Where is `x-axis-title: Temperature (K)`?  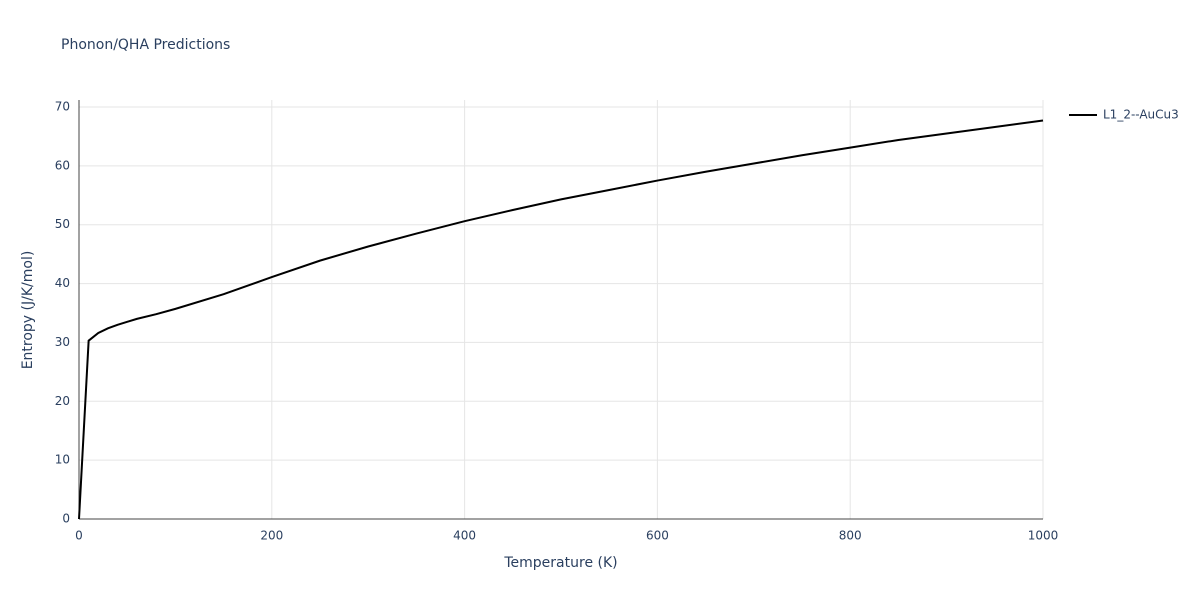 x-axis-title: Temperature (K) is located at coordinates (560, 563).